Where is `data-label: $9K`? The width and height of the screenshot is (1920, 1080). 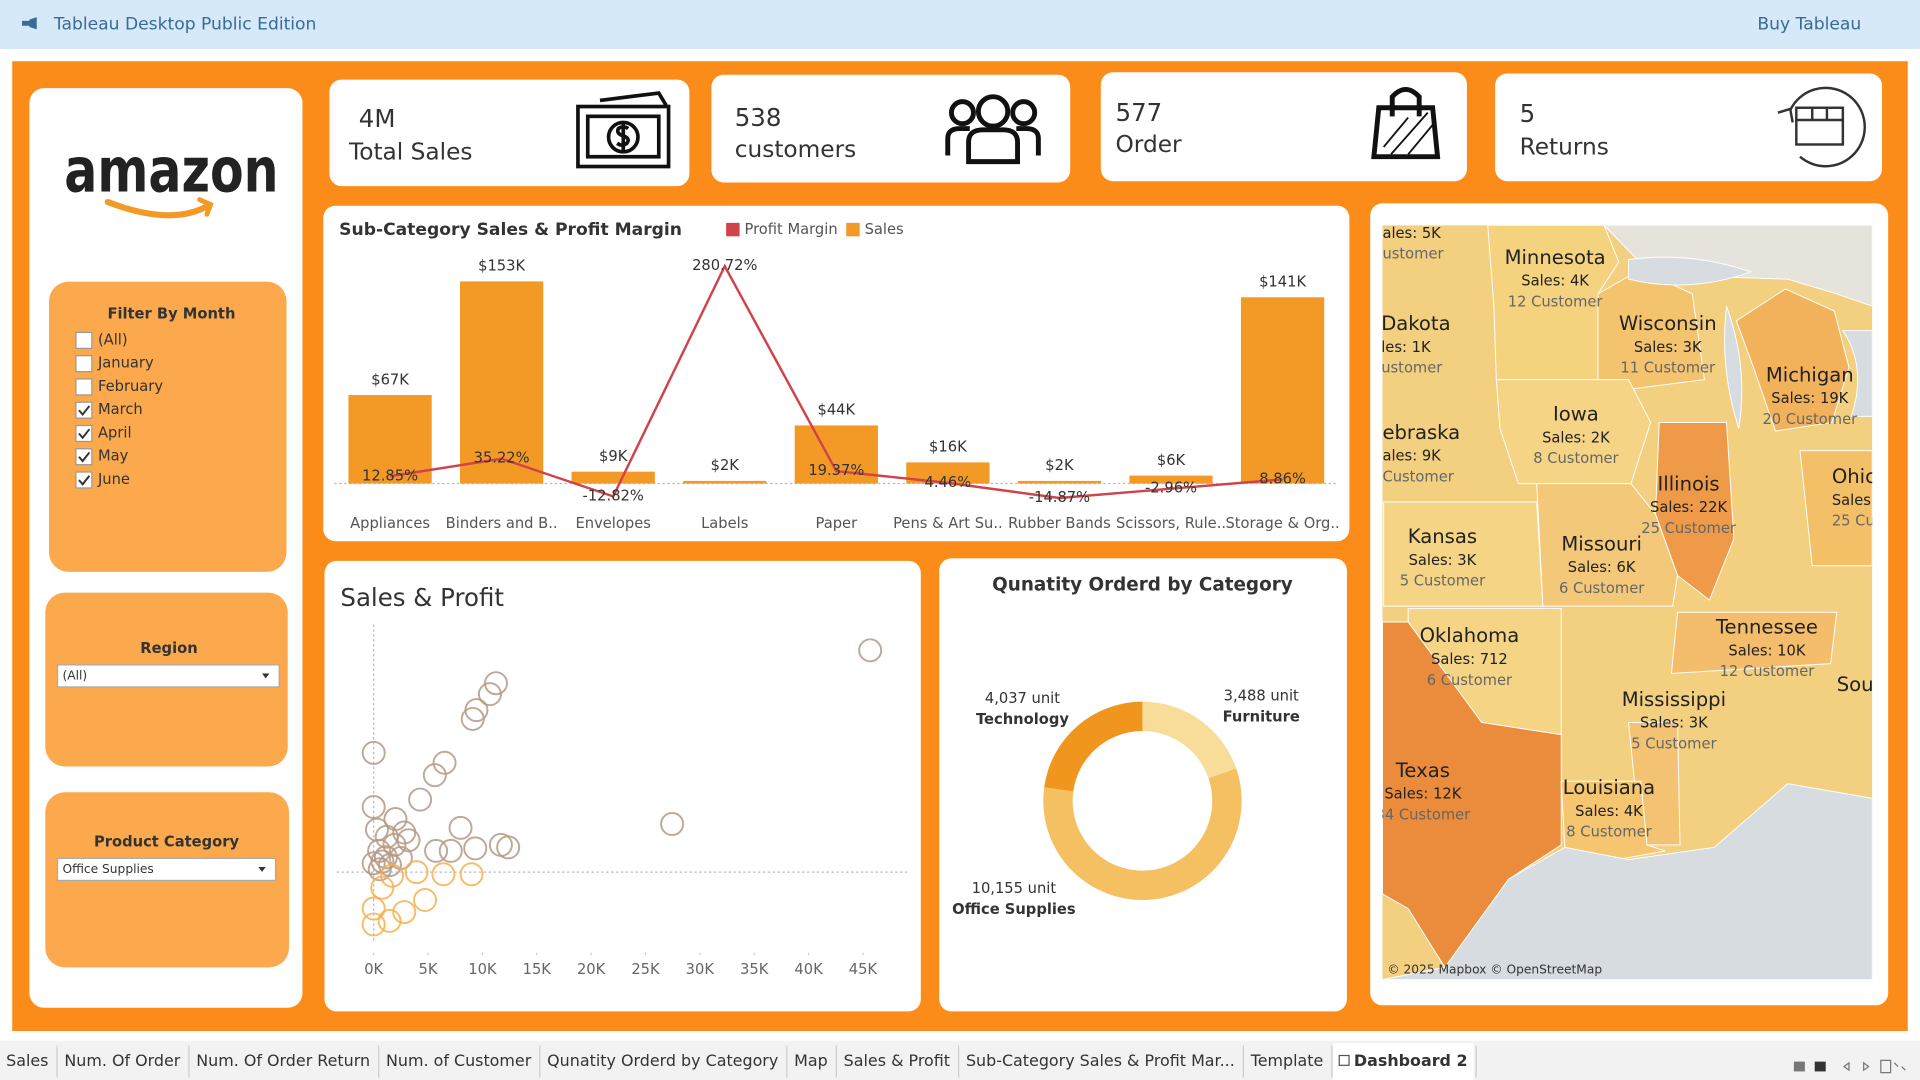
data-label: $9K is located at coordinates (613, 456).